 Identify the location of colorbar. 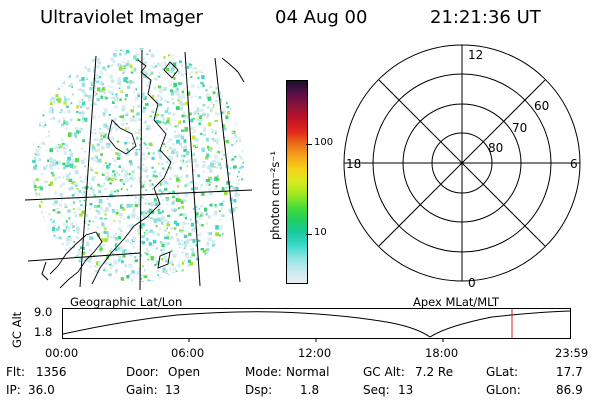
(297, 182).